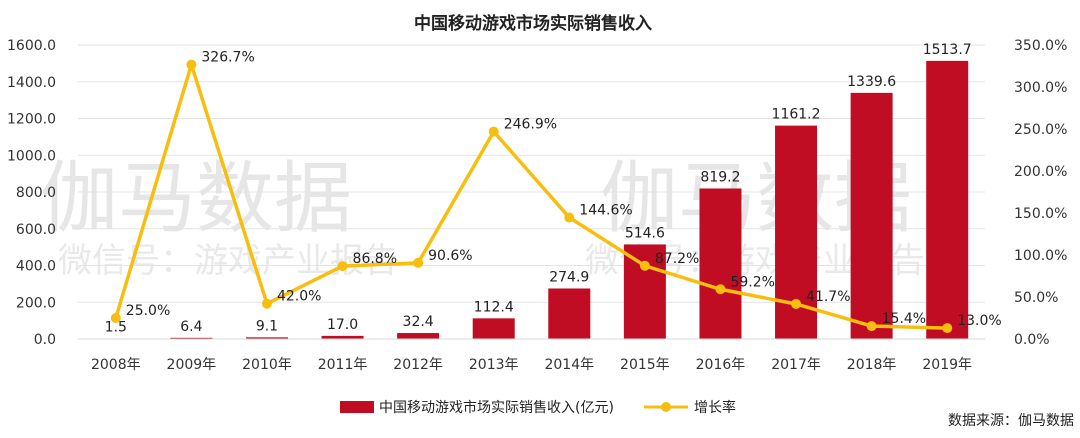  I want to click on x-tick-label: 2013年, so click(494, 365).